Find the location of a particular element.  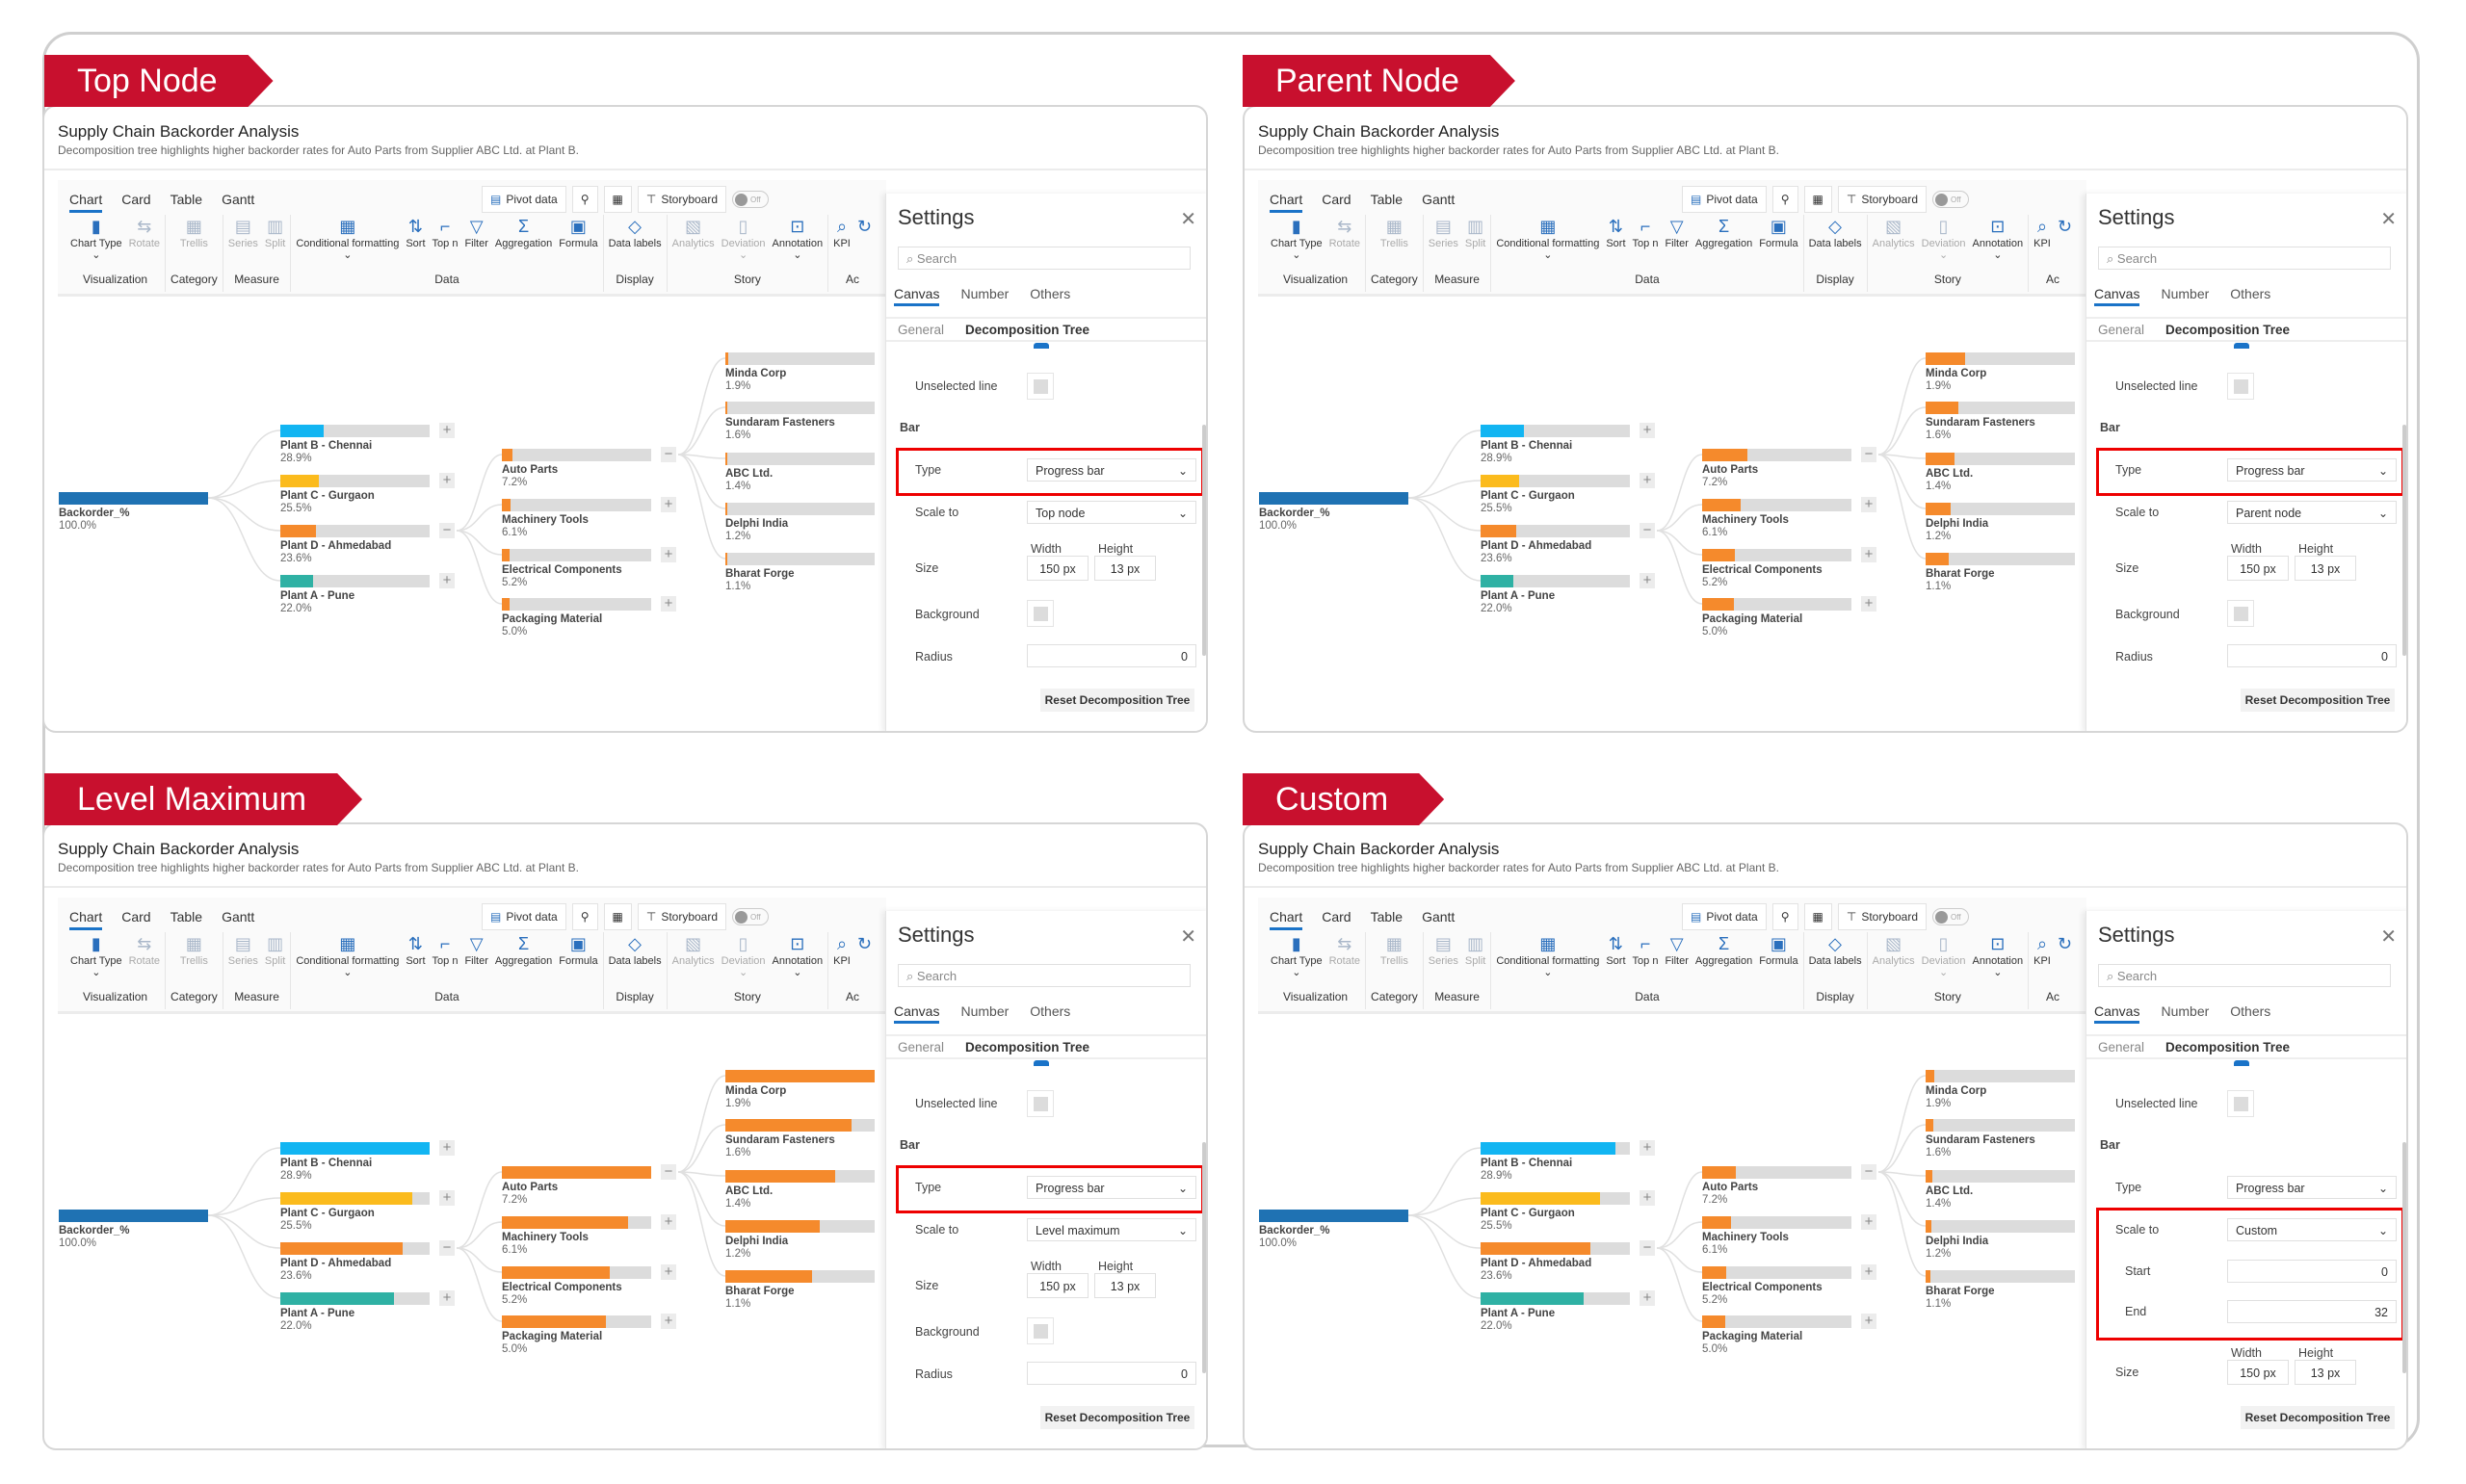

analytics-button: ▧ Analytics is located at coordinates (1894, 243).